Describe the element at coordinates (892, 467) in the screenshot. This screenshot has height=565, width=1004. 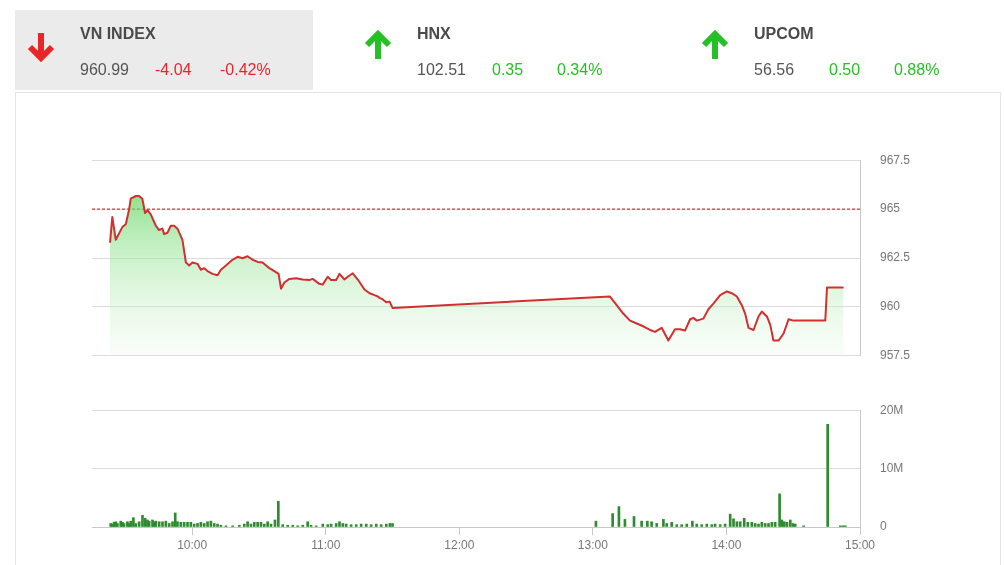
I see `y-tick-label: 10M` at that location.